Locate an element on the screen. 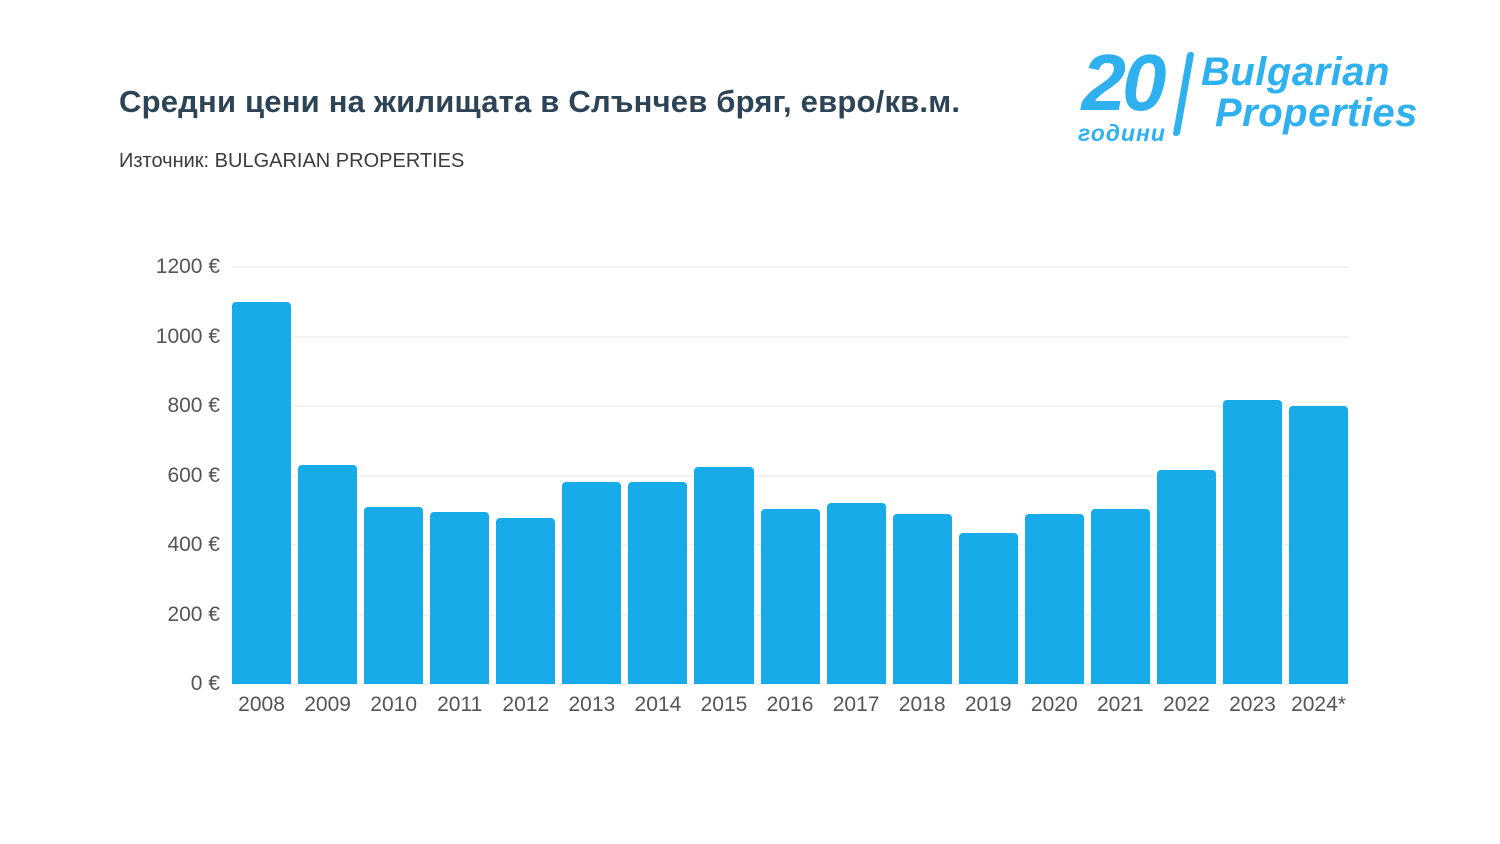  x-axis-label: 2020 is located at coordinates (1054, 704).